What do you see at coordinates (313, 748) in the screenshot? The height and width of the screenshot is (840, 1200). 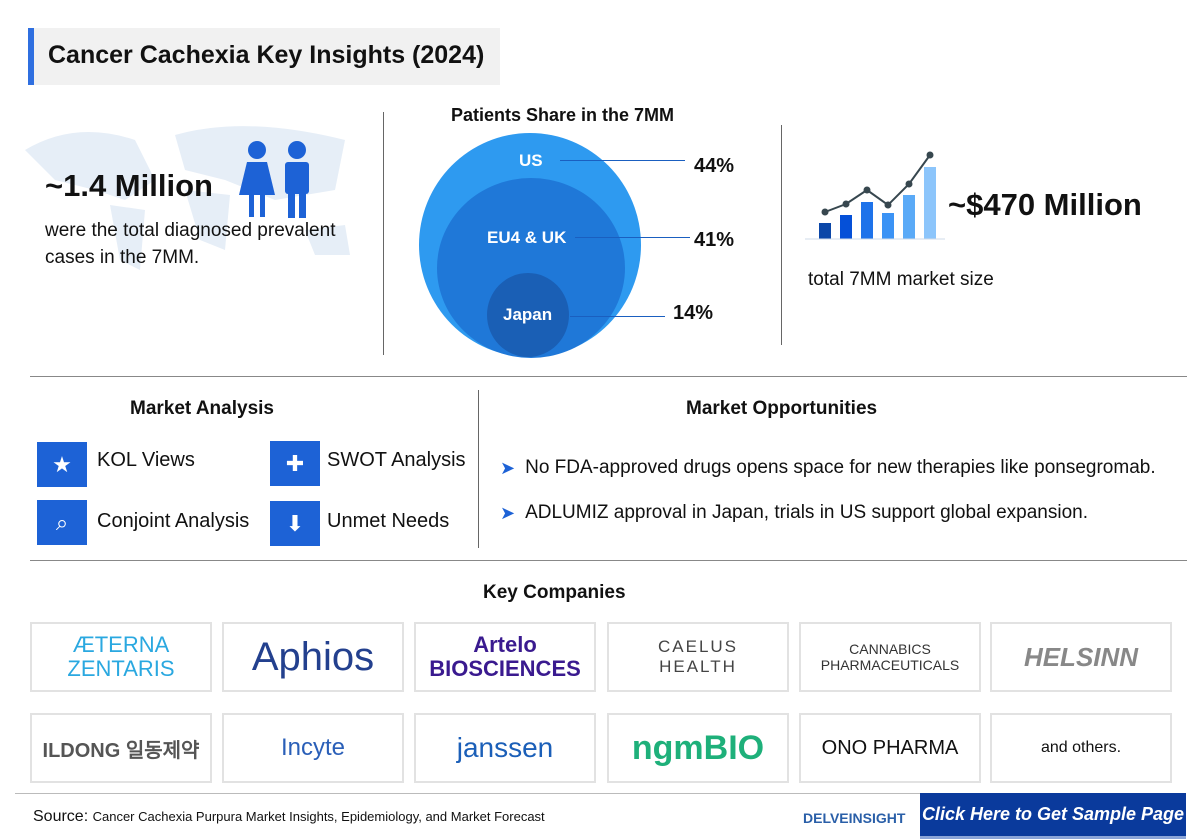 I see `logo-incyte: Incyte` at bounding box center [313, 748].